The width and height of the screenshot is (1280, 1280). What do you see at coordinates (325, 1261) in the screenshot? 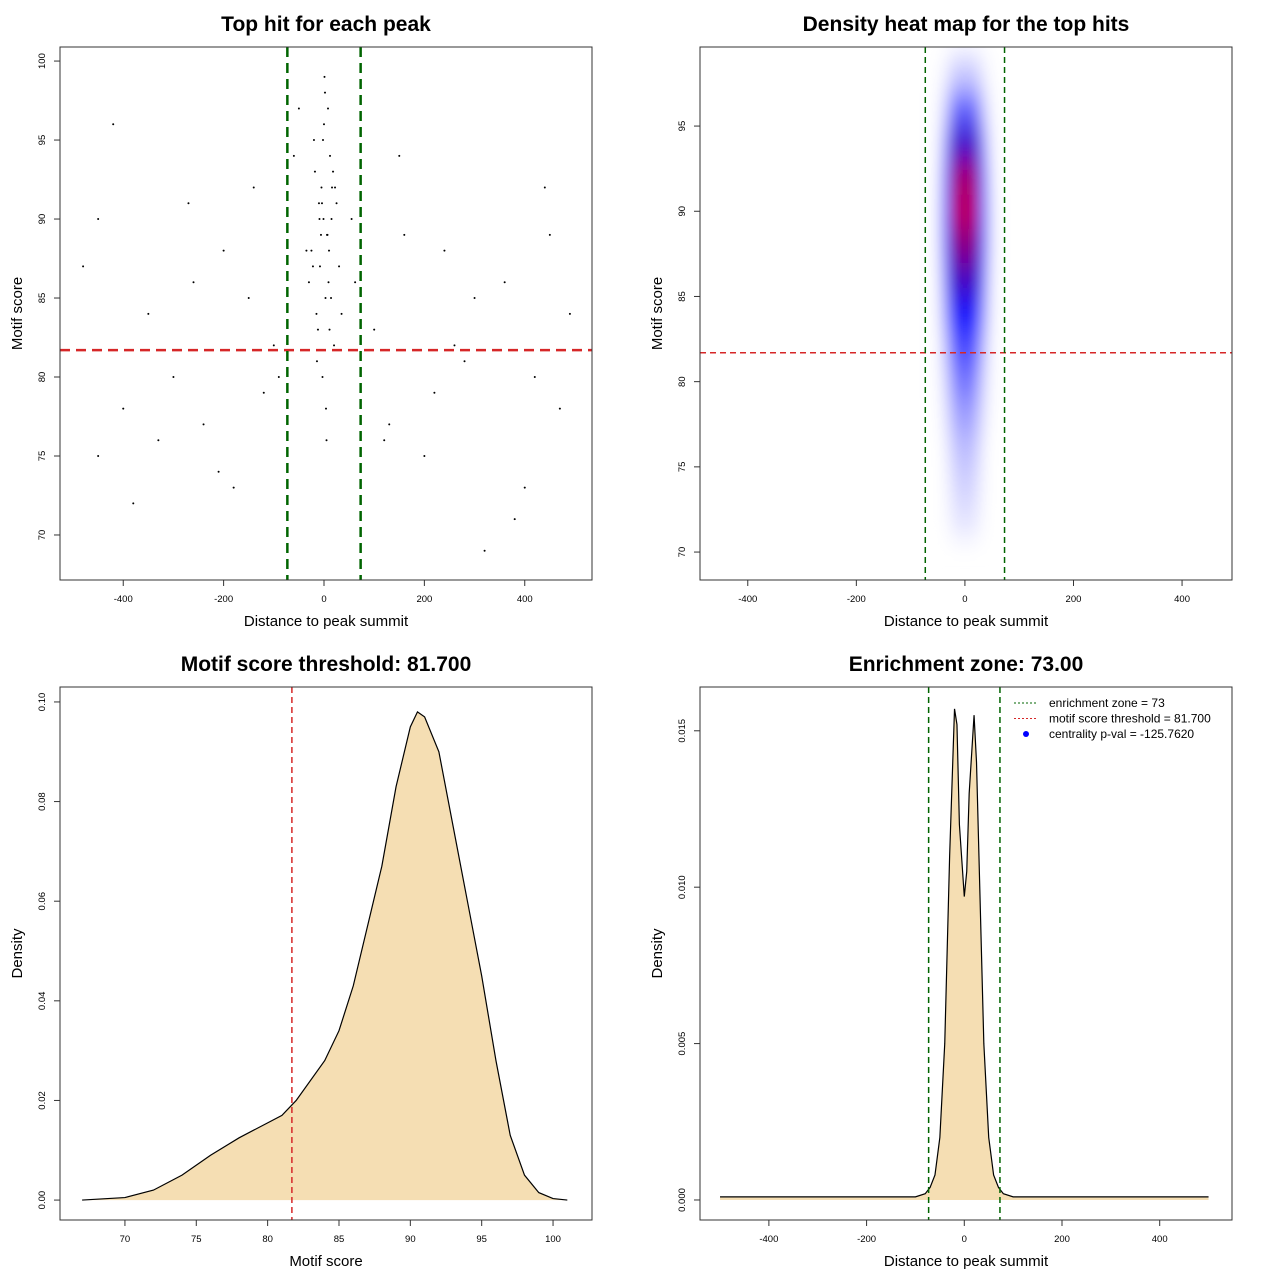
I see `x-axis-label: Motif score` at bounding box center [325, 1261].